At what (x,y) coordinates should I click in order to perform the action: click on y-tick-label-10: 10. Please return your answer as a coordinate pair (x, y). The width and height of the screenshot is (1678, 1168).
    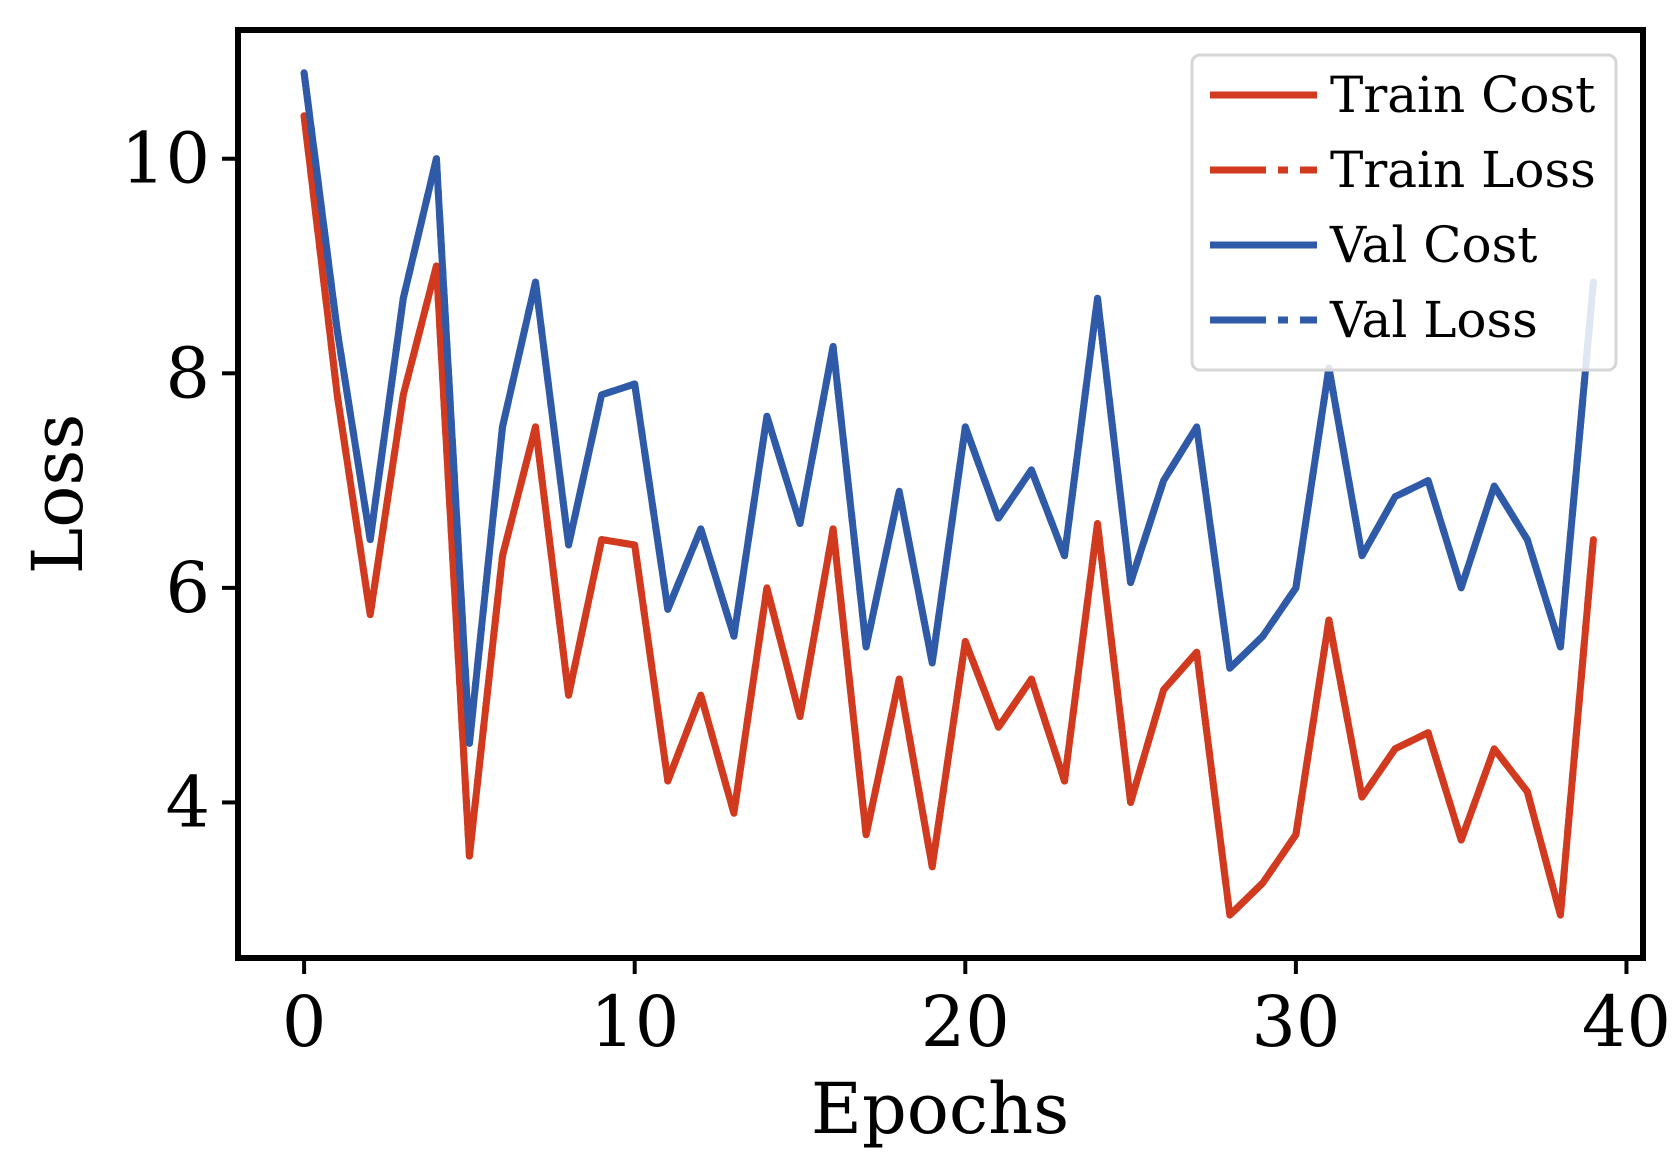
    Looking at the image, I should click on (165, 159).